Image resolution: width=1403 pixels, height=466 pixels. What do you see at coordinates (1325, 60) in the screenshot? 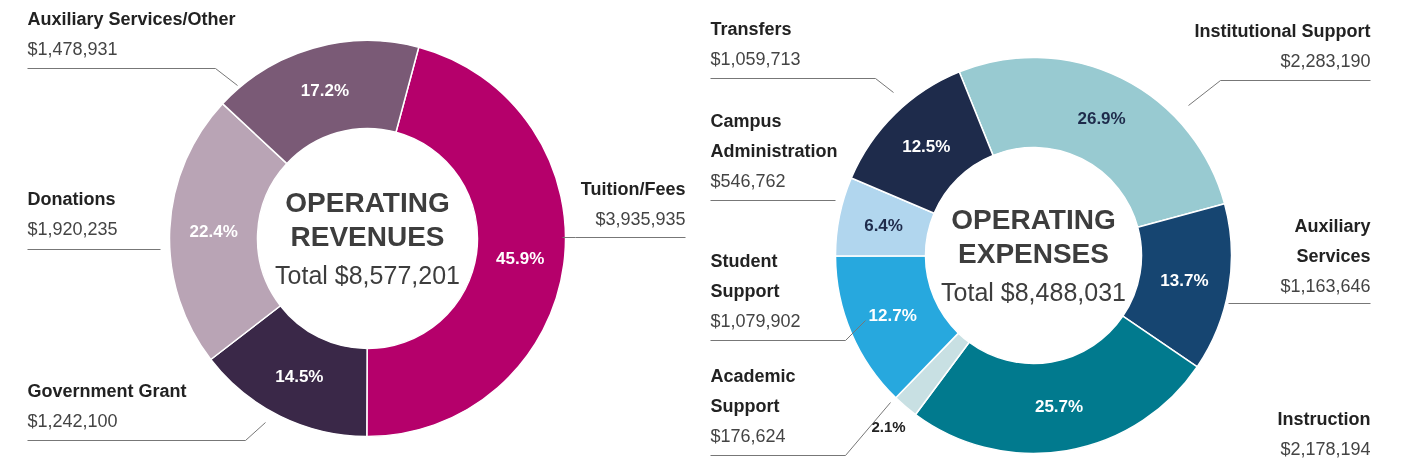
I see `data-label: $2,283,190` at bounding box center [1325, 60].